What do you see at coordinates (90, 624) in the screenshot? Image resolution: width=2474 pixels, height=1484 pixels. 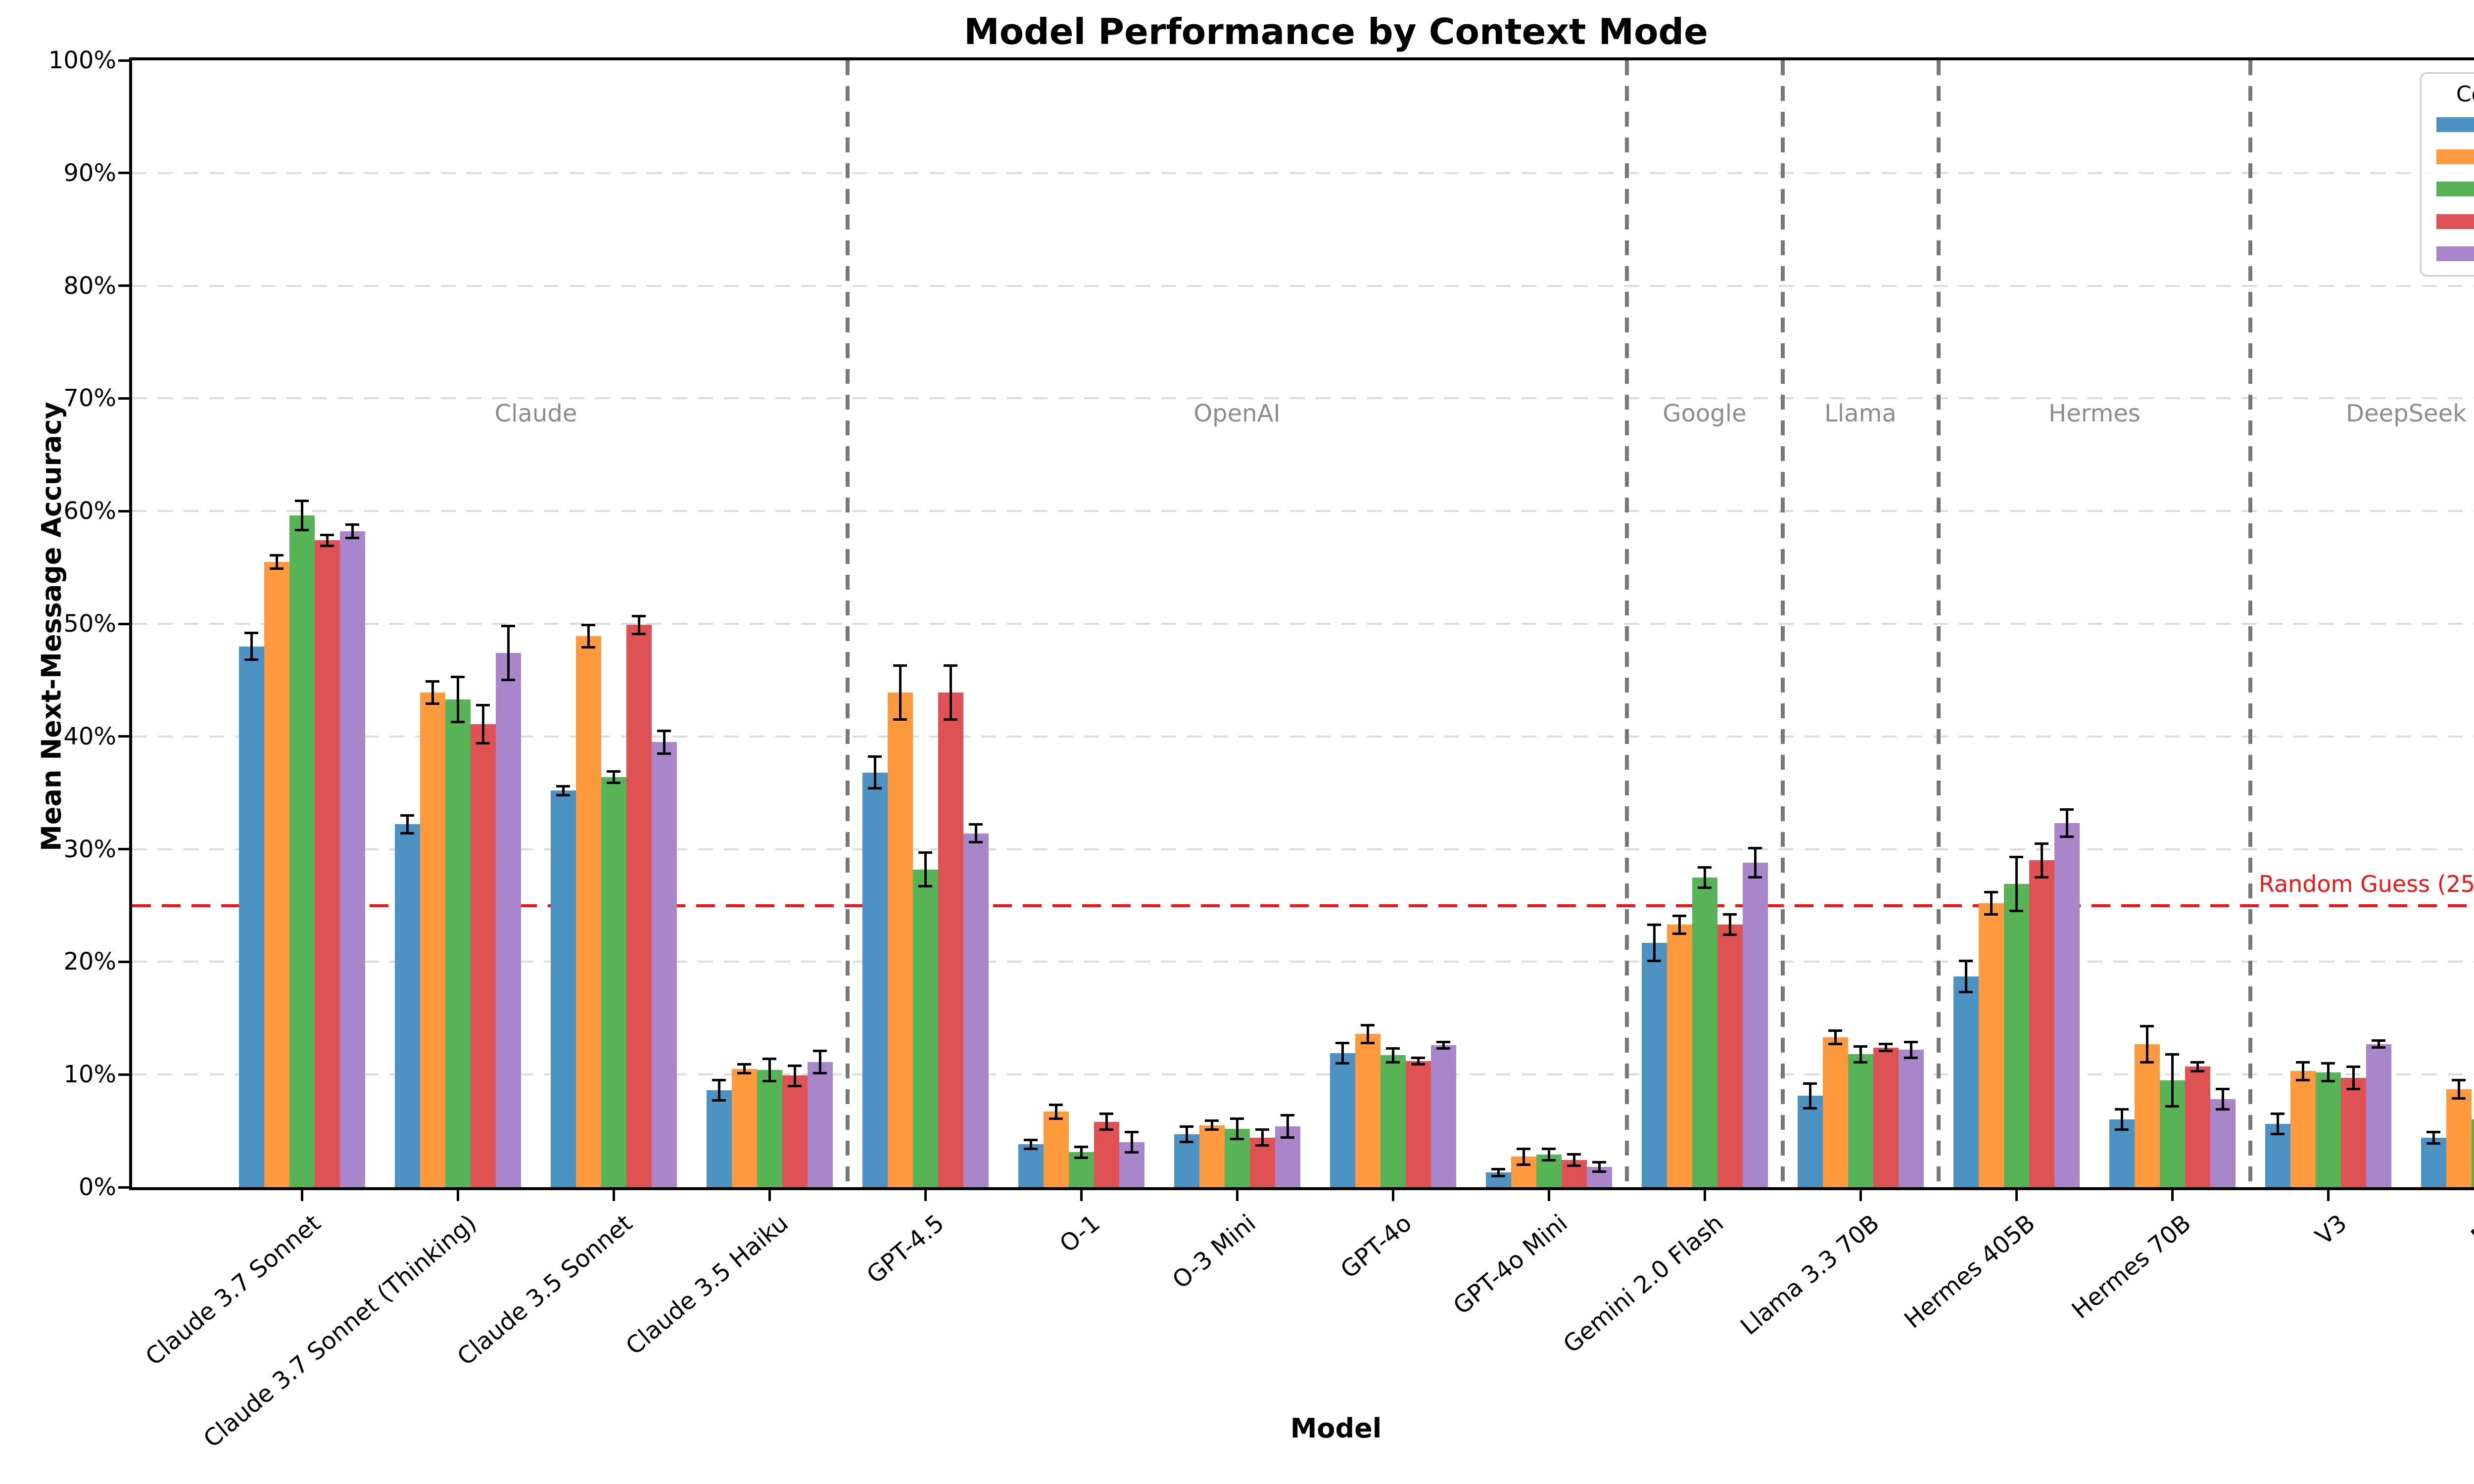 I see `y-tick-label: 50%` at bounding box center [90, 624].